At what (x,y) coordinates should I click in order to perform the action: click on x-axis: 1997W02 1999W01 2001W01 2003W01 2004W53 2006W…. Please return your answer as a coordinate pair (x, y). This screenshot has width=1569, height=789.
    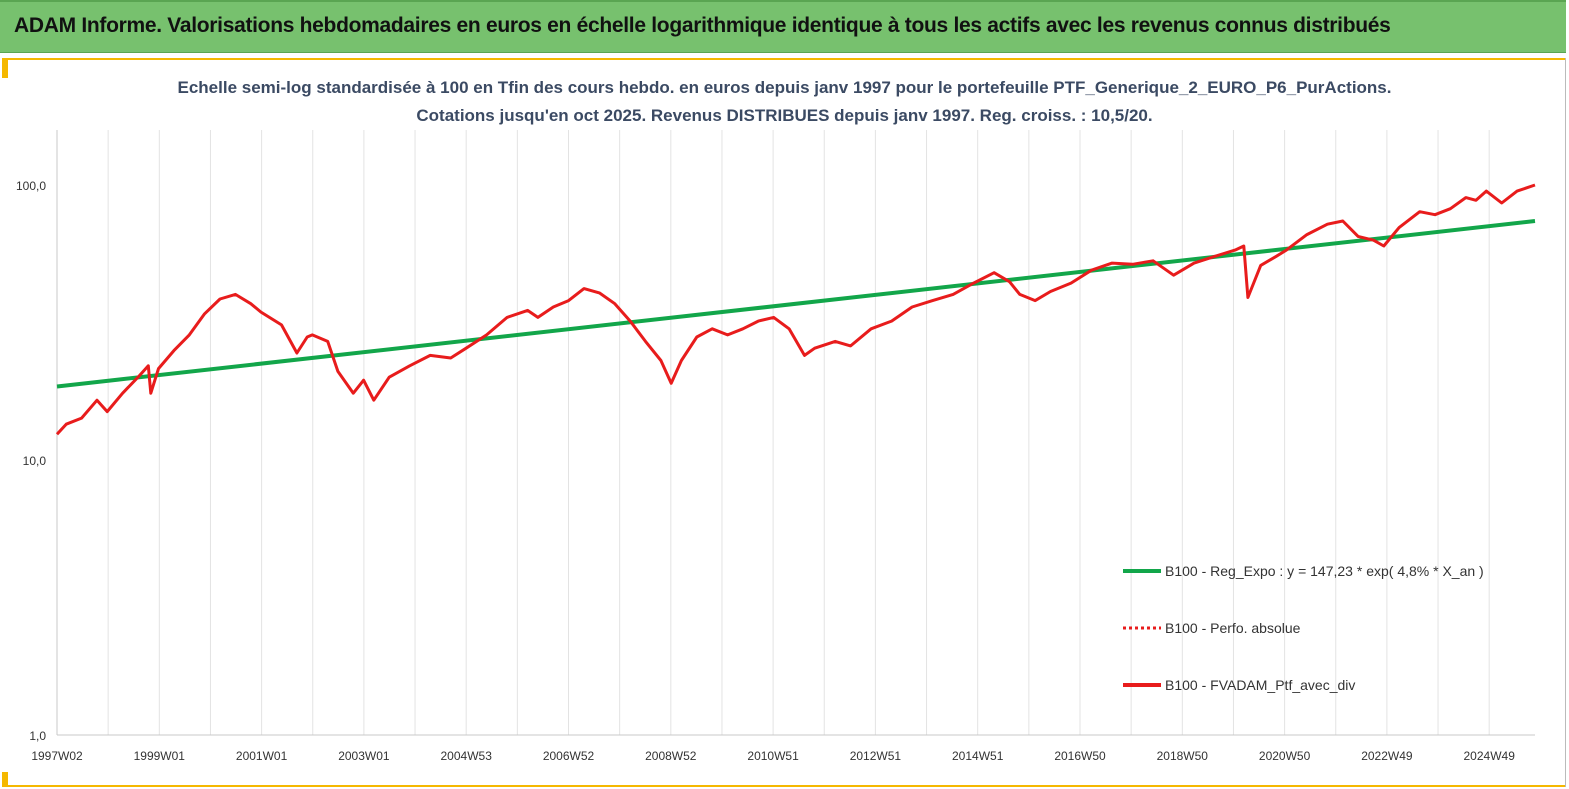
    Looking at the image, I should click on (783, 748).